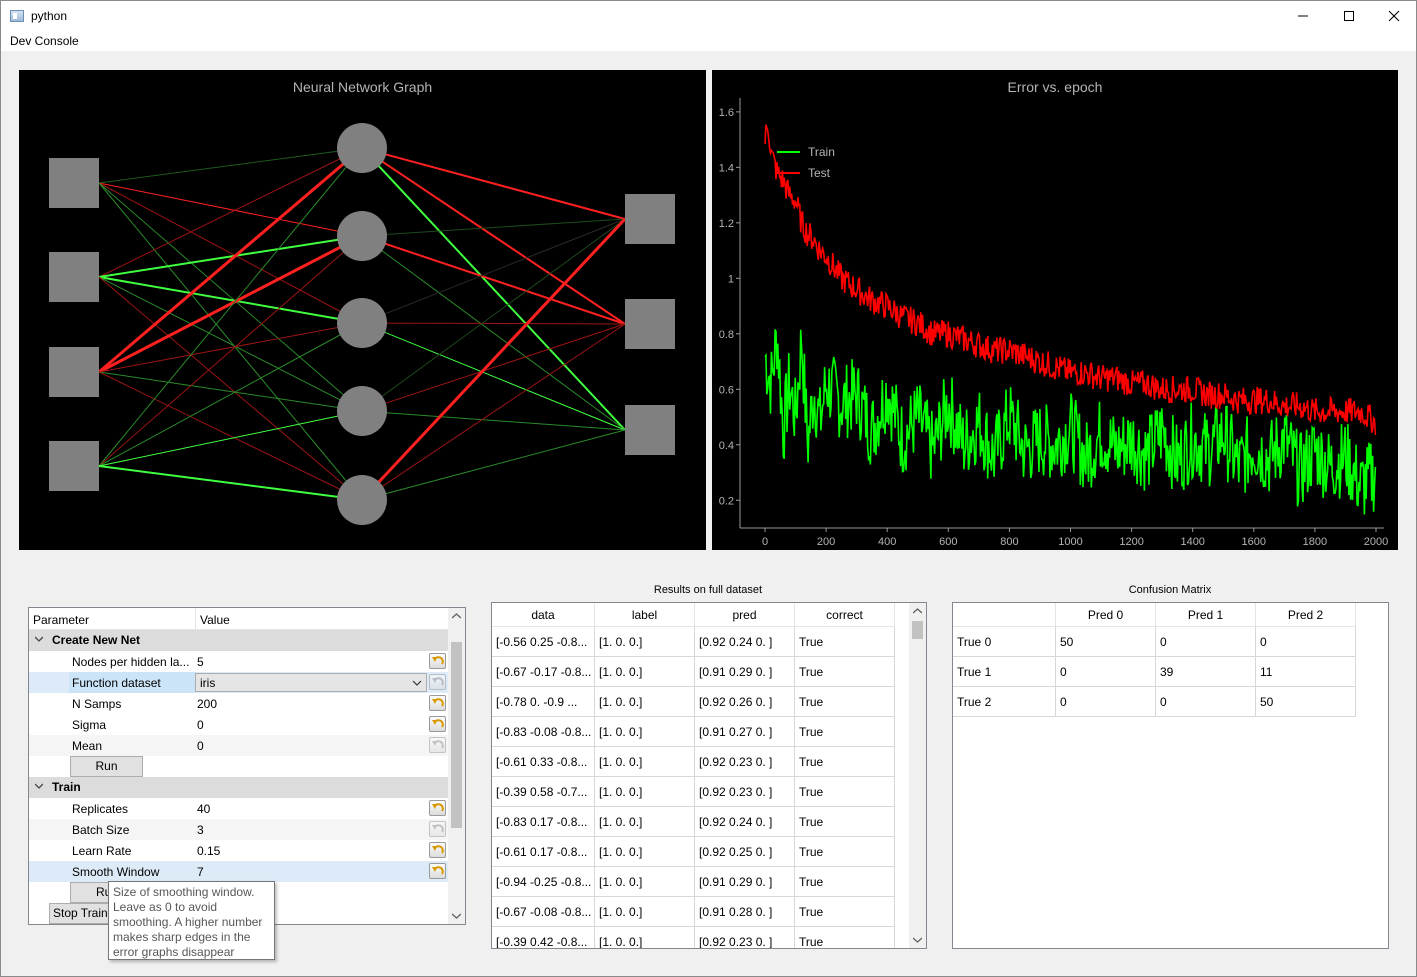  Describe the element at coordinates (1306, 615) in the screenshot. I see `confusion-col-header: Pred 2` at that location.